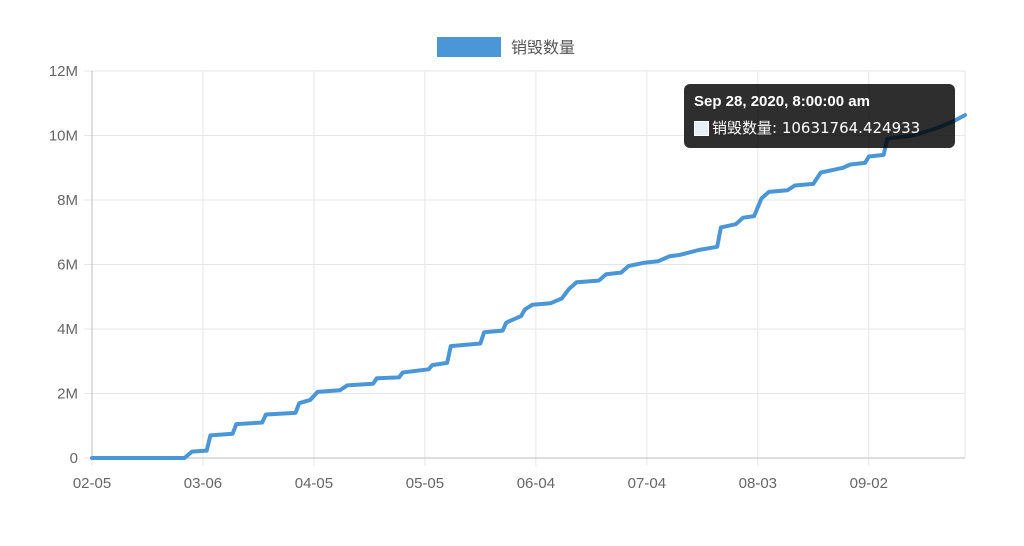 Image resolution: width=1024 pixels, height=546 pixels. I want to click on x-tick-label: 06-04, so click(536, 483).